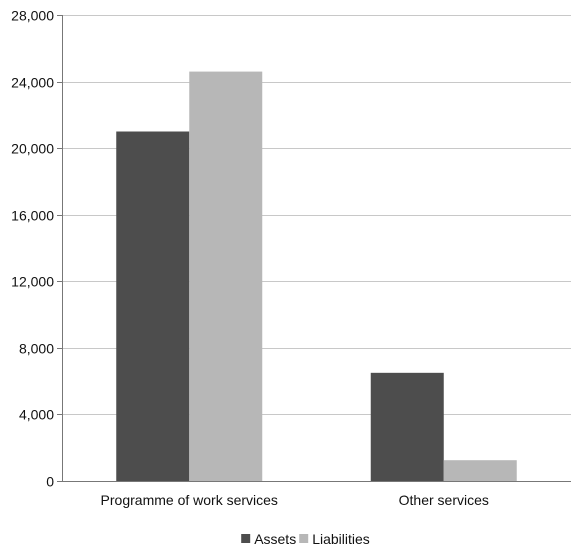 This screenshot has width=571, height=552. Describe the element at coordinates (295, 500) in the screenshot. I see `x-axis-category-labels: Programme of work services Other services` at that location.